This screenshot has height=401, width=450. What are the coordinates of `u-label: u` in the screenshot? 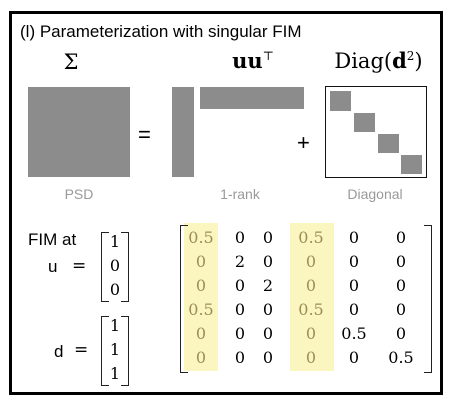 It's located at (53, 266).